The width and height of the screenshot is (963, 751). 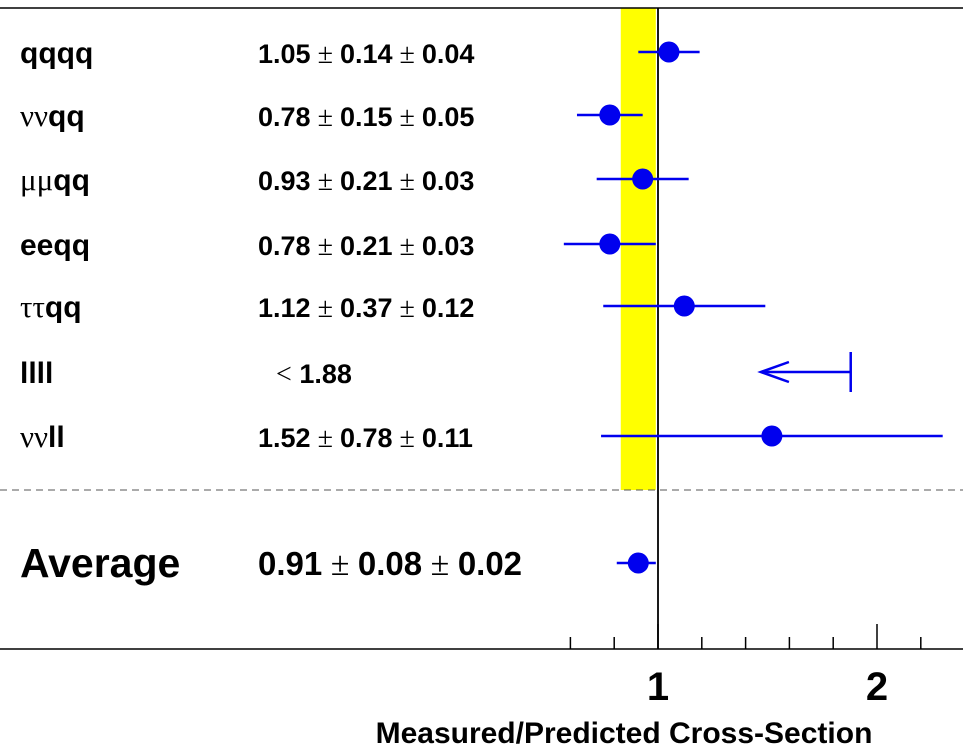 I want to click on channel-label-suffix: eeqq, so click(x=55, y=245).